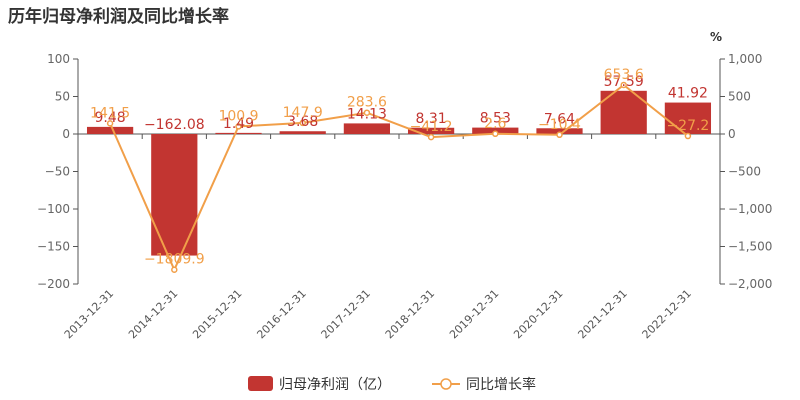 The width and height of the screenshot is (800, 400). Describe the element at coordinates (750, 284) in the screenshot. I see `y-right-tick-label: −2,000` at that location.